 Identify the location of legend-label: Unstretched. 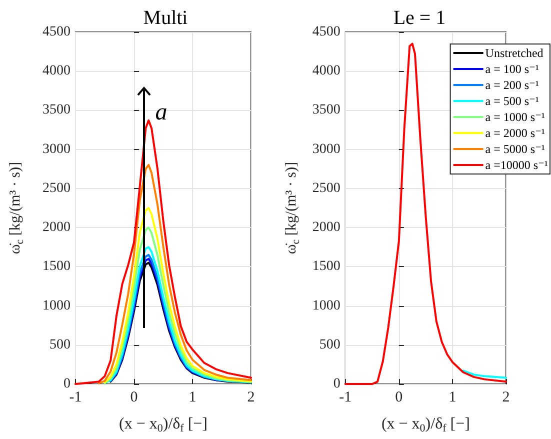
(514, 53).